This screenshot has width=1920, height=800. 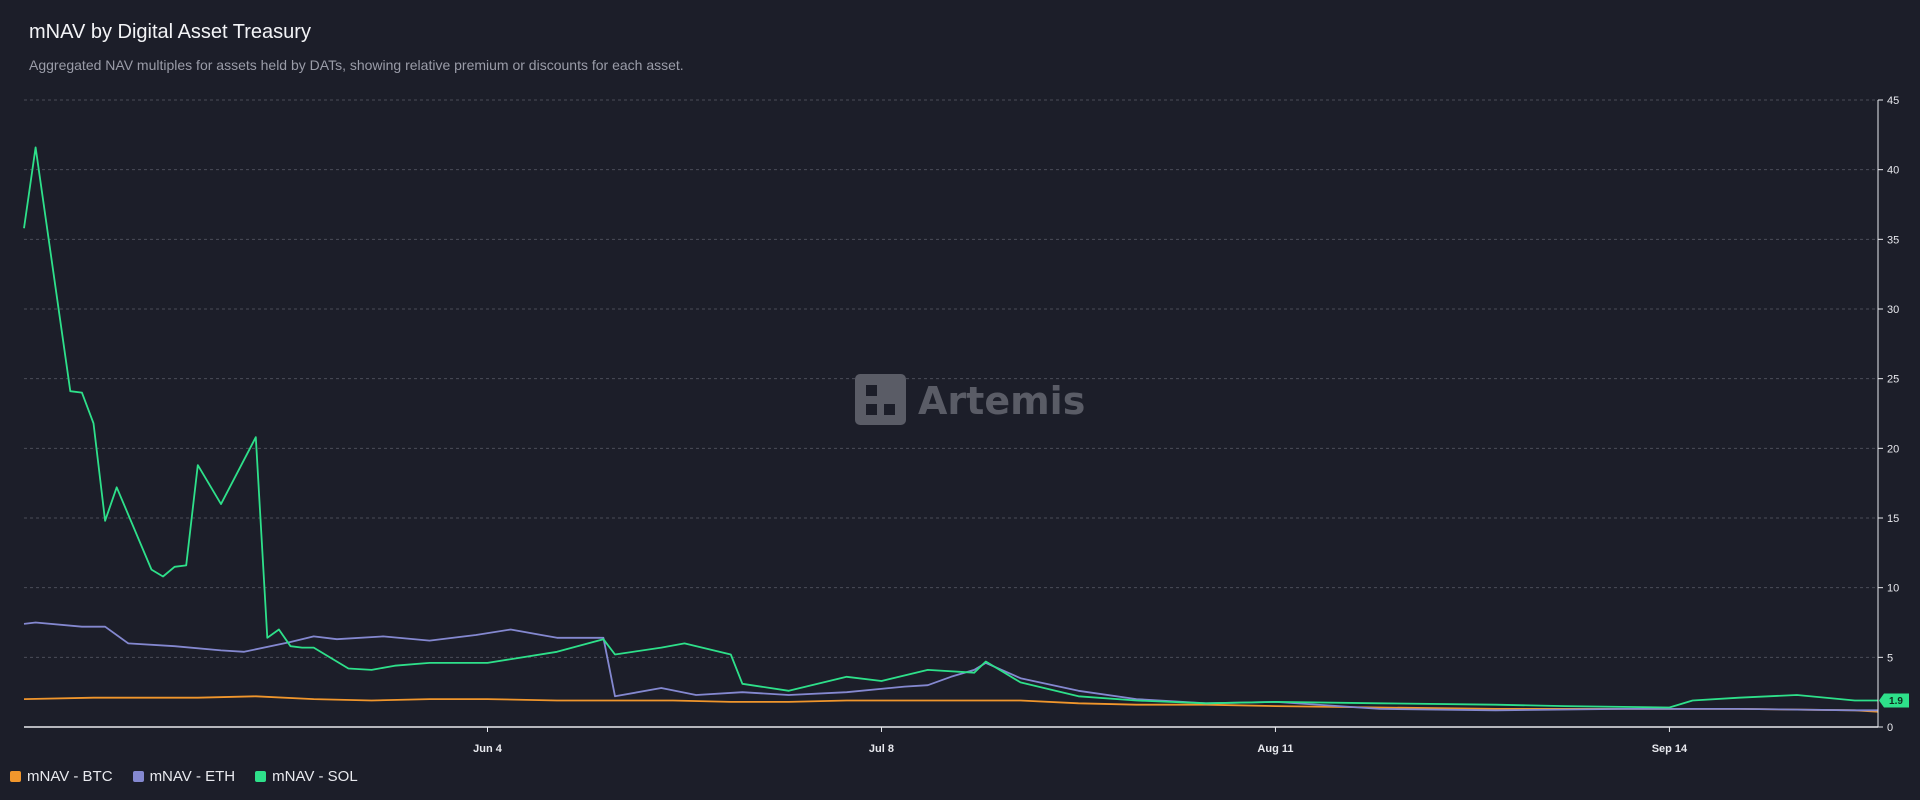 I want to click on y-tick-label: 40, so click(x=1893, y=171).